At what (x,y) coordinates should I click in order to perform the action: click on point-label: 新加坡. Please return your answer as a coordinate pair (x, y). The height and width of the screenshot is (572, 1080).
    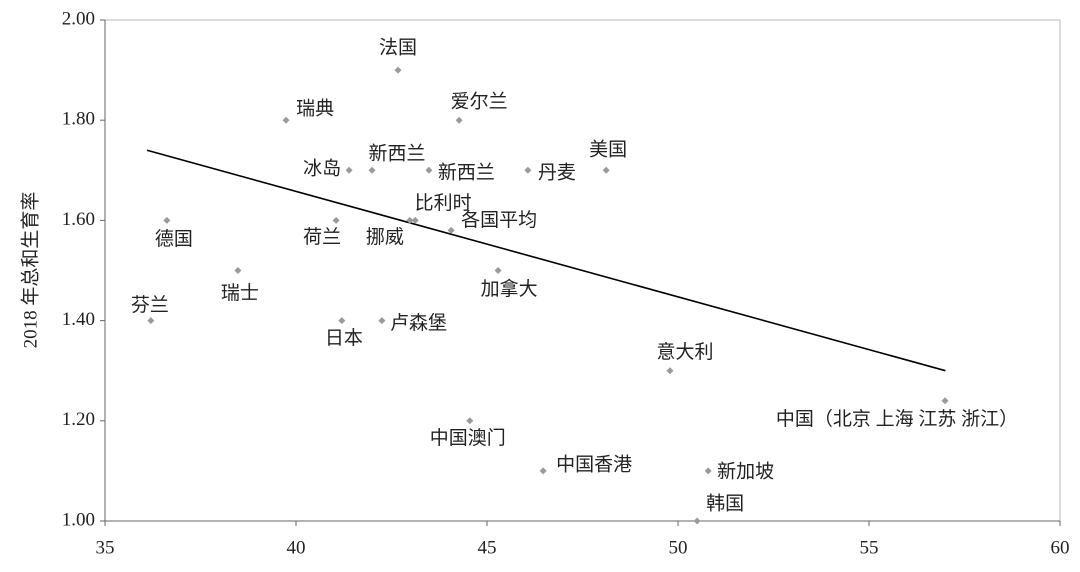
    Looking at the image, I should click on (745, 471).